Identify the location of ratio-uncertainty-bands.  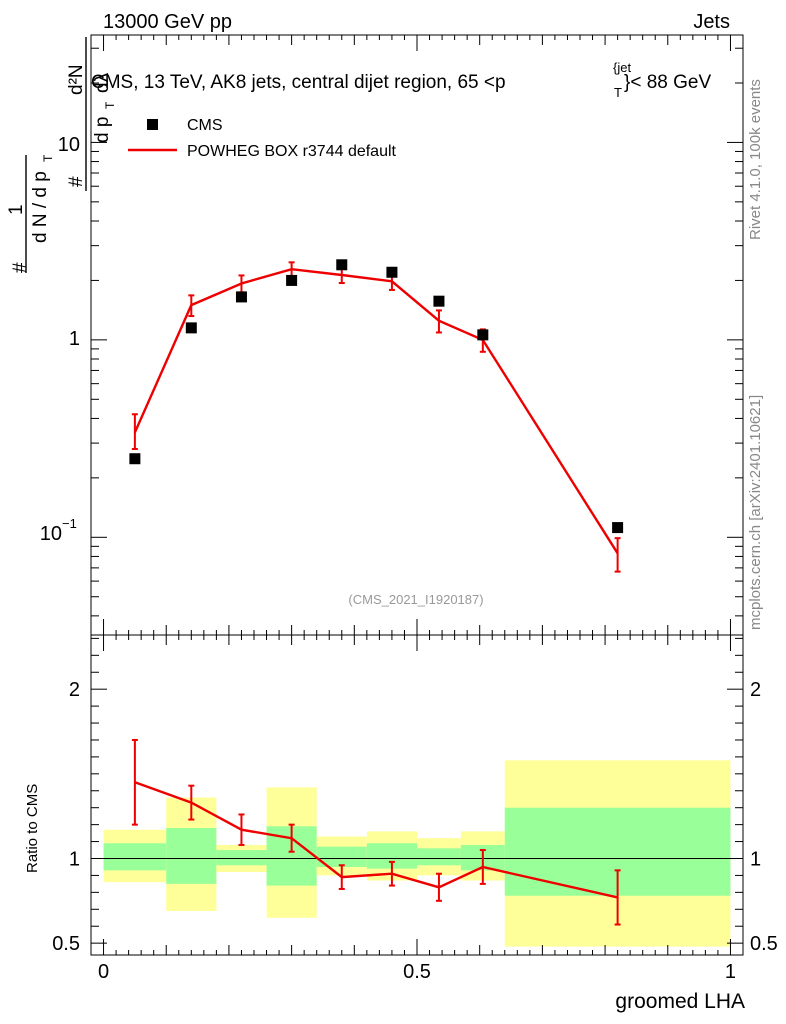
(417, 853).